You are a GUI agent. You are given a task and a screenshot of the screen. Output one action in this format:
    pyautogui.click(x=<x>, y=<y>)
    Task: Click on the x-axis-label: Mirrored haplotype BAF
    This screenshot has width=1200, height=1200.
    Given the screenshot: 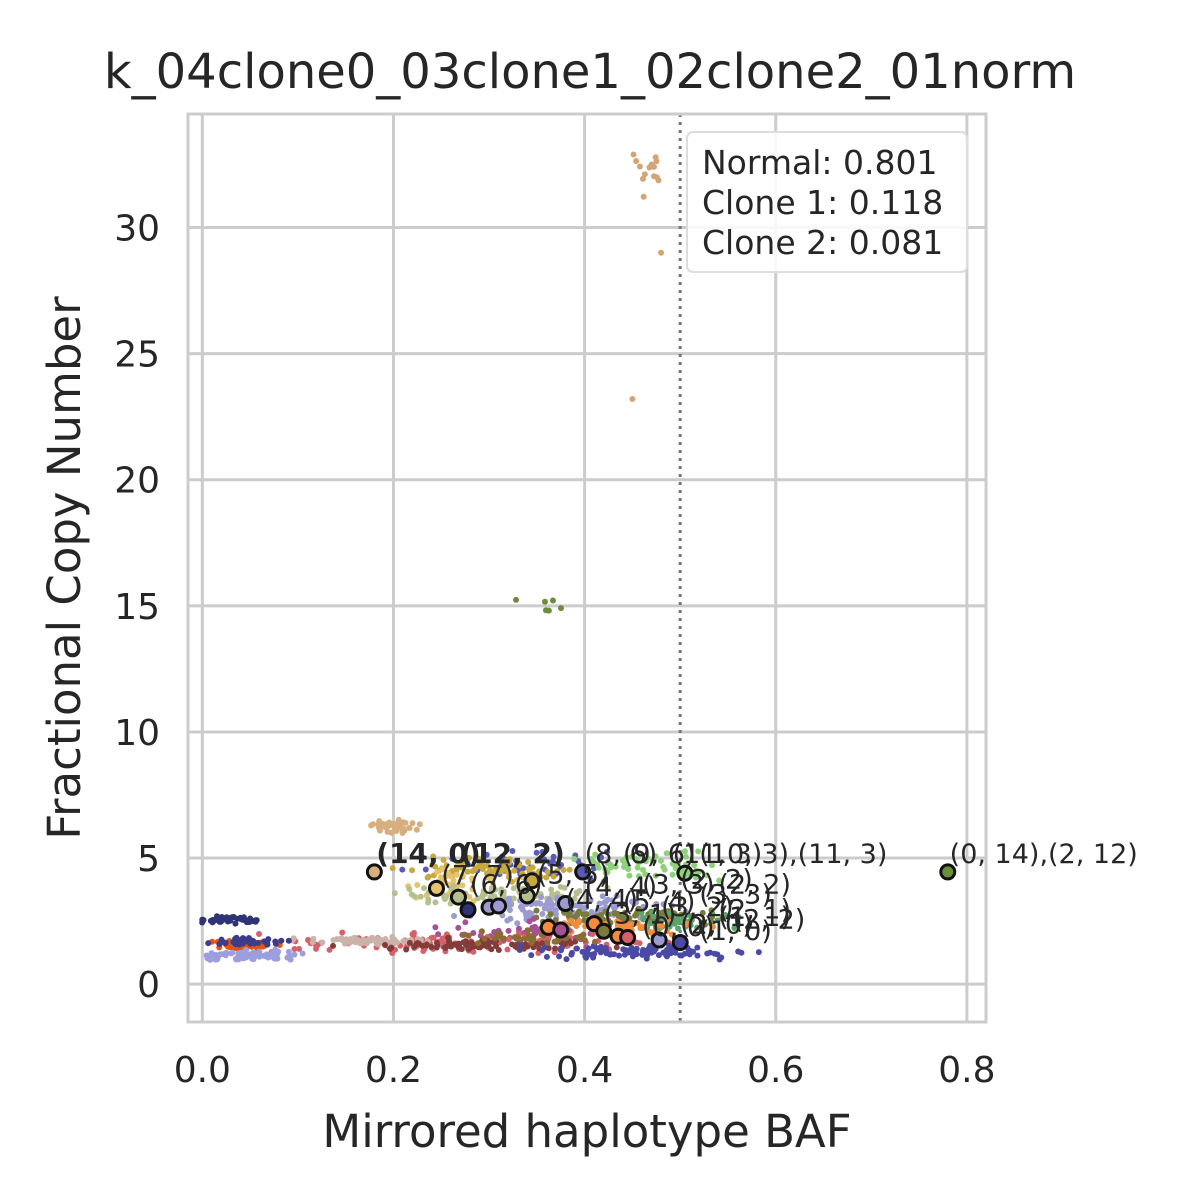 What is the action you would take?
    pyautogui.click(x=586, y=1131)
    